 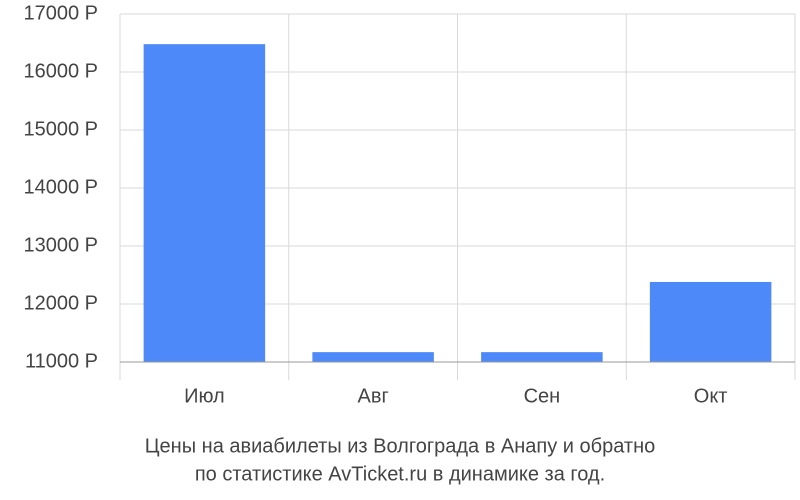 What do you see at coordinates (60, 71) in the screenshot?
I see `y-tick-label: 16000 Р` at bounding box center [60, 71].